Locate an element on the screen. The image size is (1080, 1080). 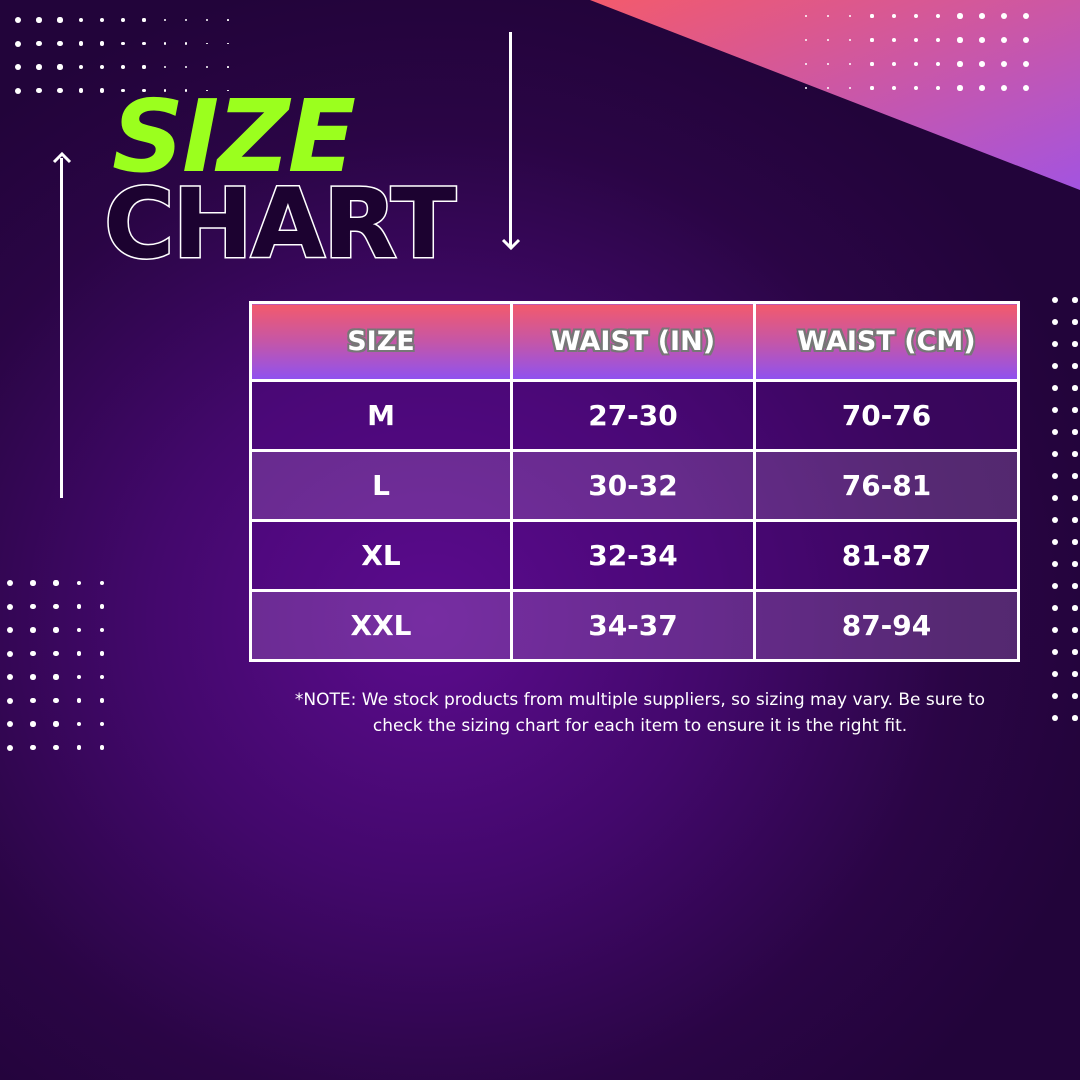
cell-size: L is located at coordinates (381, 485).